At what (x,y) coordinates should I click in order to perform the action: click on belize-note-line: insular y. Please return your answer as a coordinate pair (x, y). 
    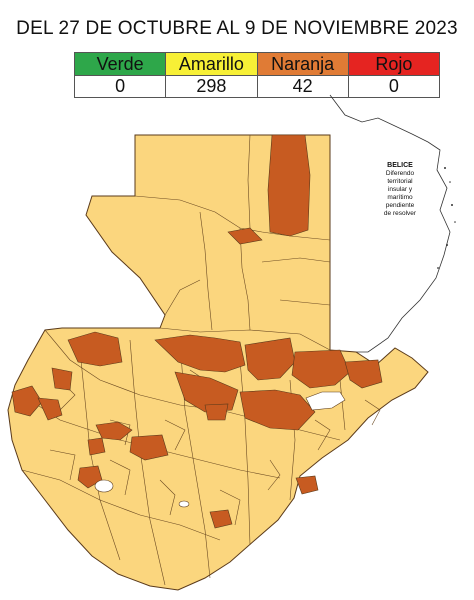
    Looking at the image, I should click on (400, 189).